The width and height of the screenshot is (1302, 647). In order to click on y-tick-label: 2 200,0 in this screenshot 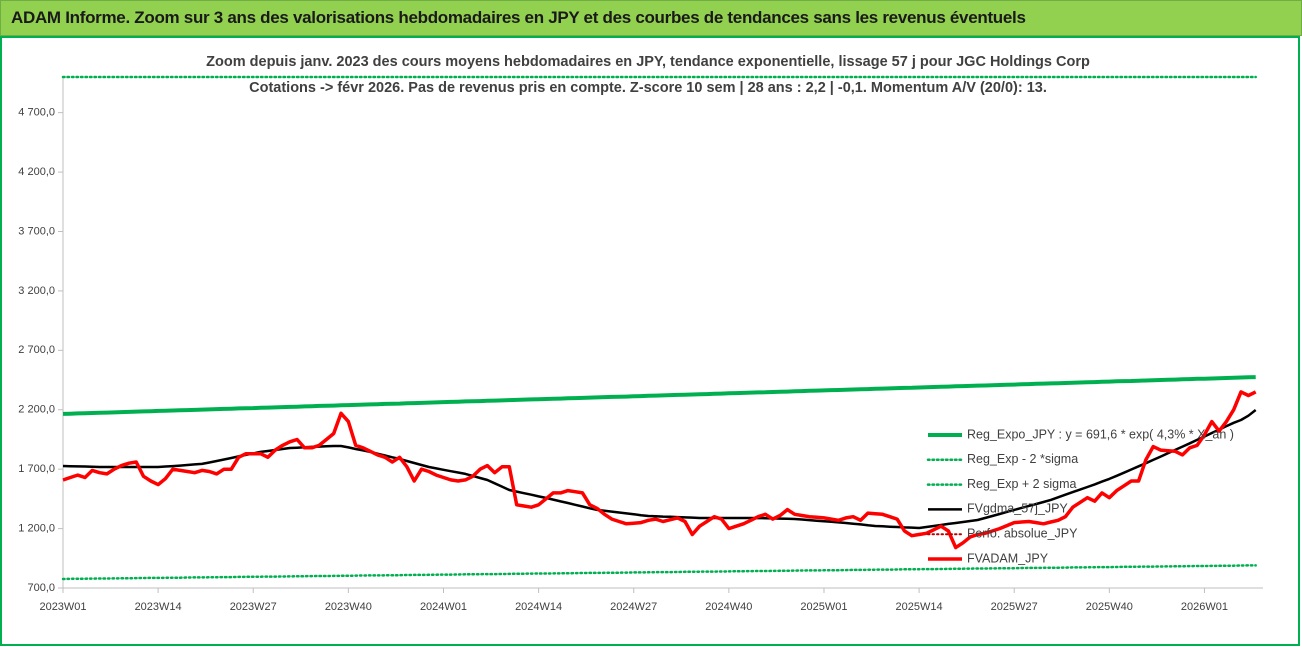, I will do `click(36, 410)`.